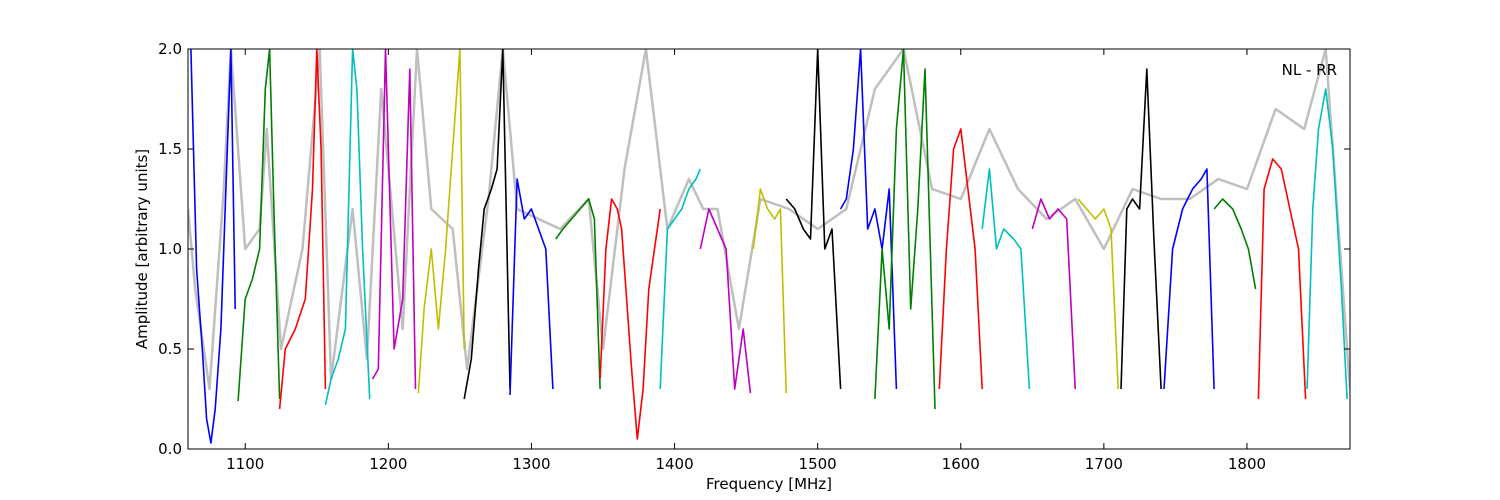 This screenshot has height=500, width=1500. What do you see at coordinates (531, 464) in the screenshot?
I see `x-tick-label: 1300` at bounding box center [531, 464].